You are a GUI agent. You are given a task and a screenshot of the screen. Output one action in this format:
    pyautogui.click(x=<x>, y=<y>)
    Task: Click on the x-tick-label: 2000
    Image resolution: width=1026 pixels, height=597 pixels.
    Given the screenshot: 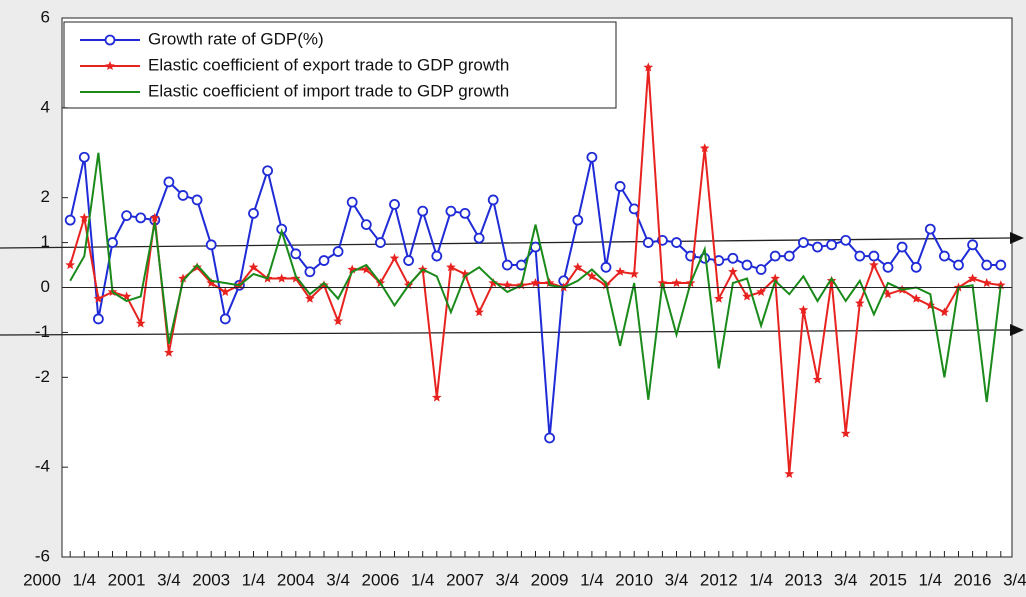 What is the action you would take?
    pyautogui.click(x=42, y=579)
    